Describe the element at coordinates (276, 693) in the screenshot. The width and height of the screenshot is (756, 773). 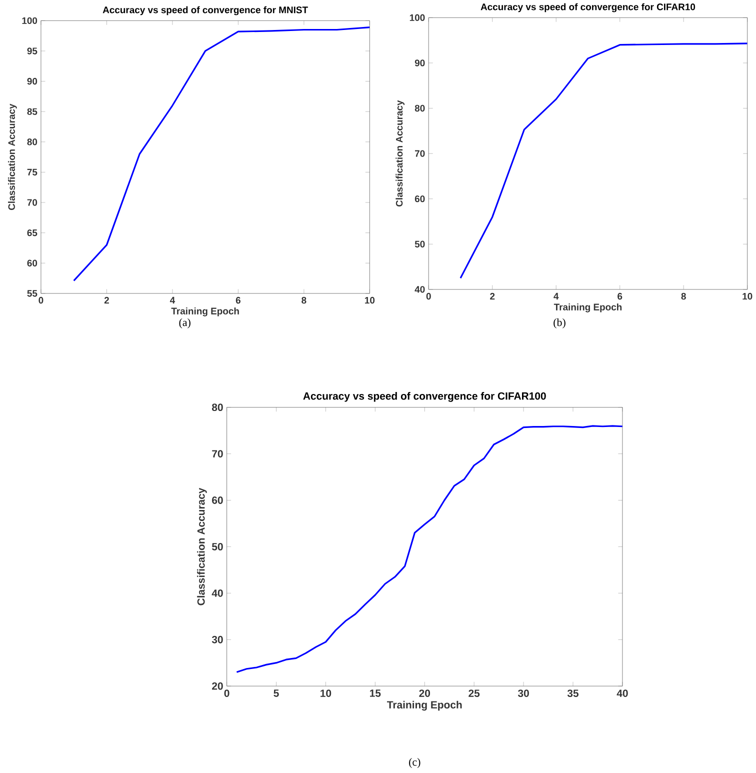
I see `x-tick-label: 5` at that location.